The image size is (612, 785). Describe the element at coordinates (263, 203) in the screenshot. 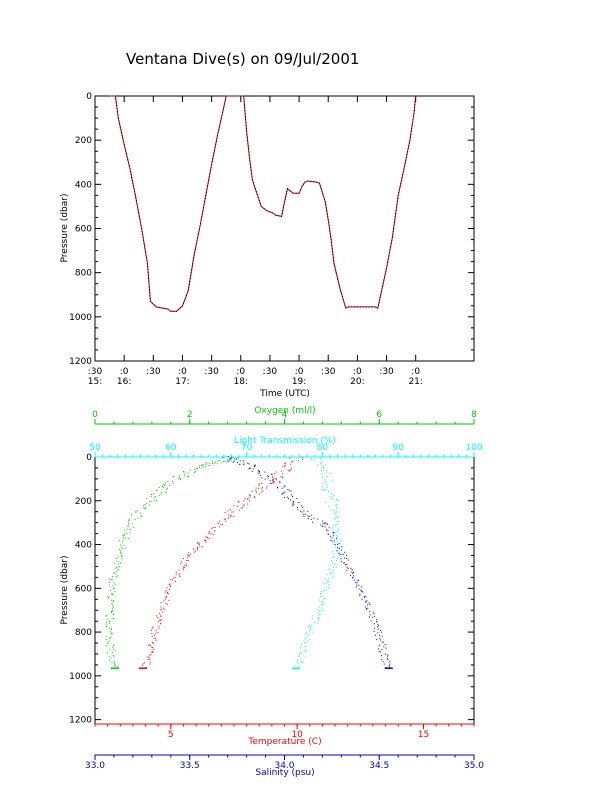

I see `dive-track-line` at that location.